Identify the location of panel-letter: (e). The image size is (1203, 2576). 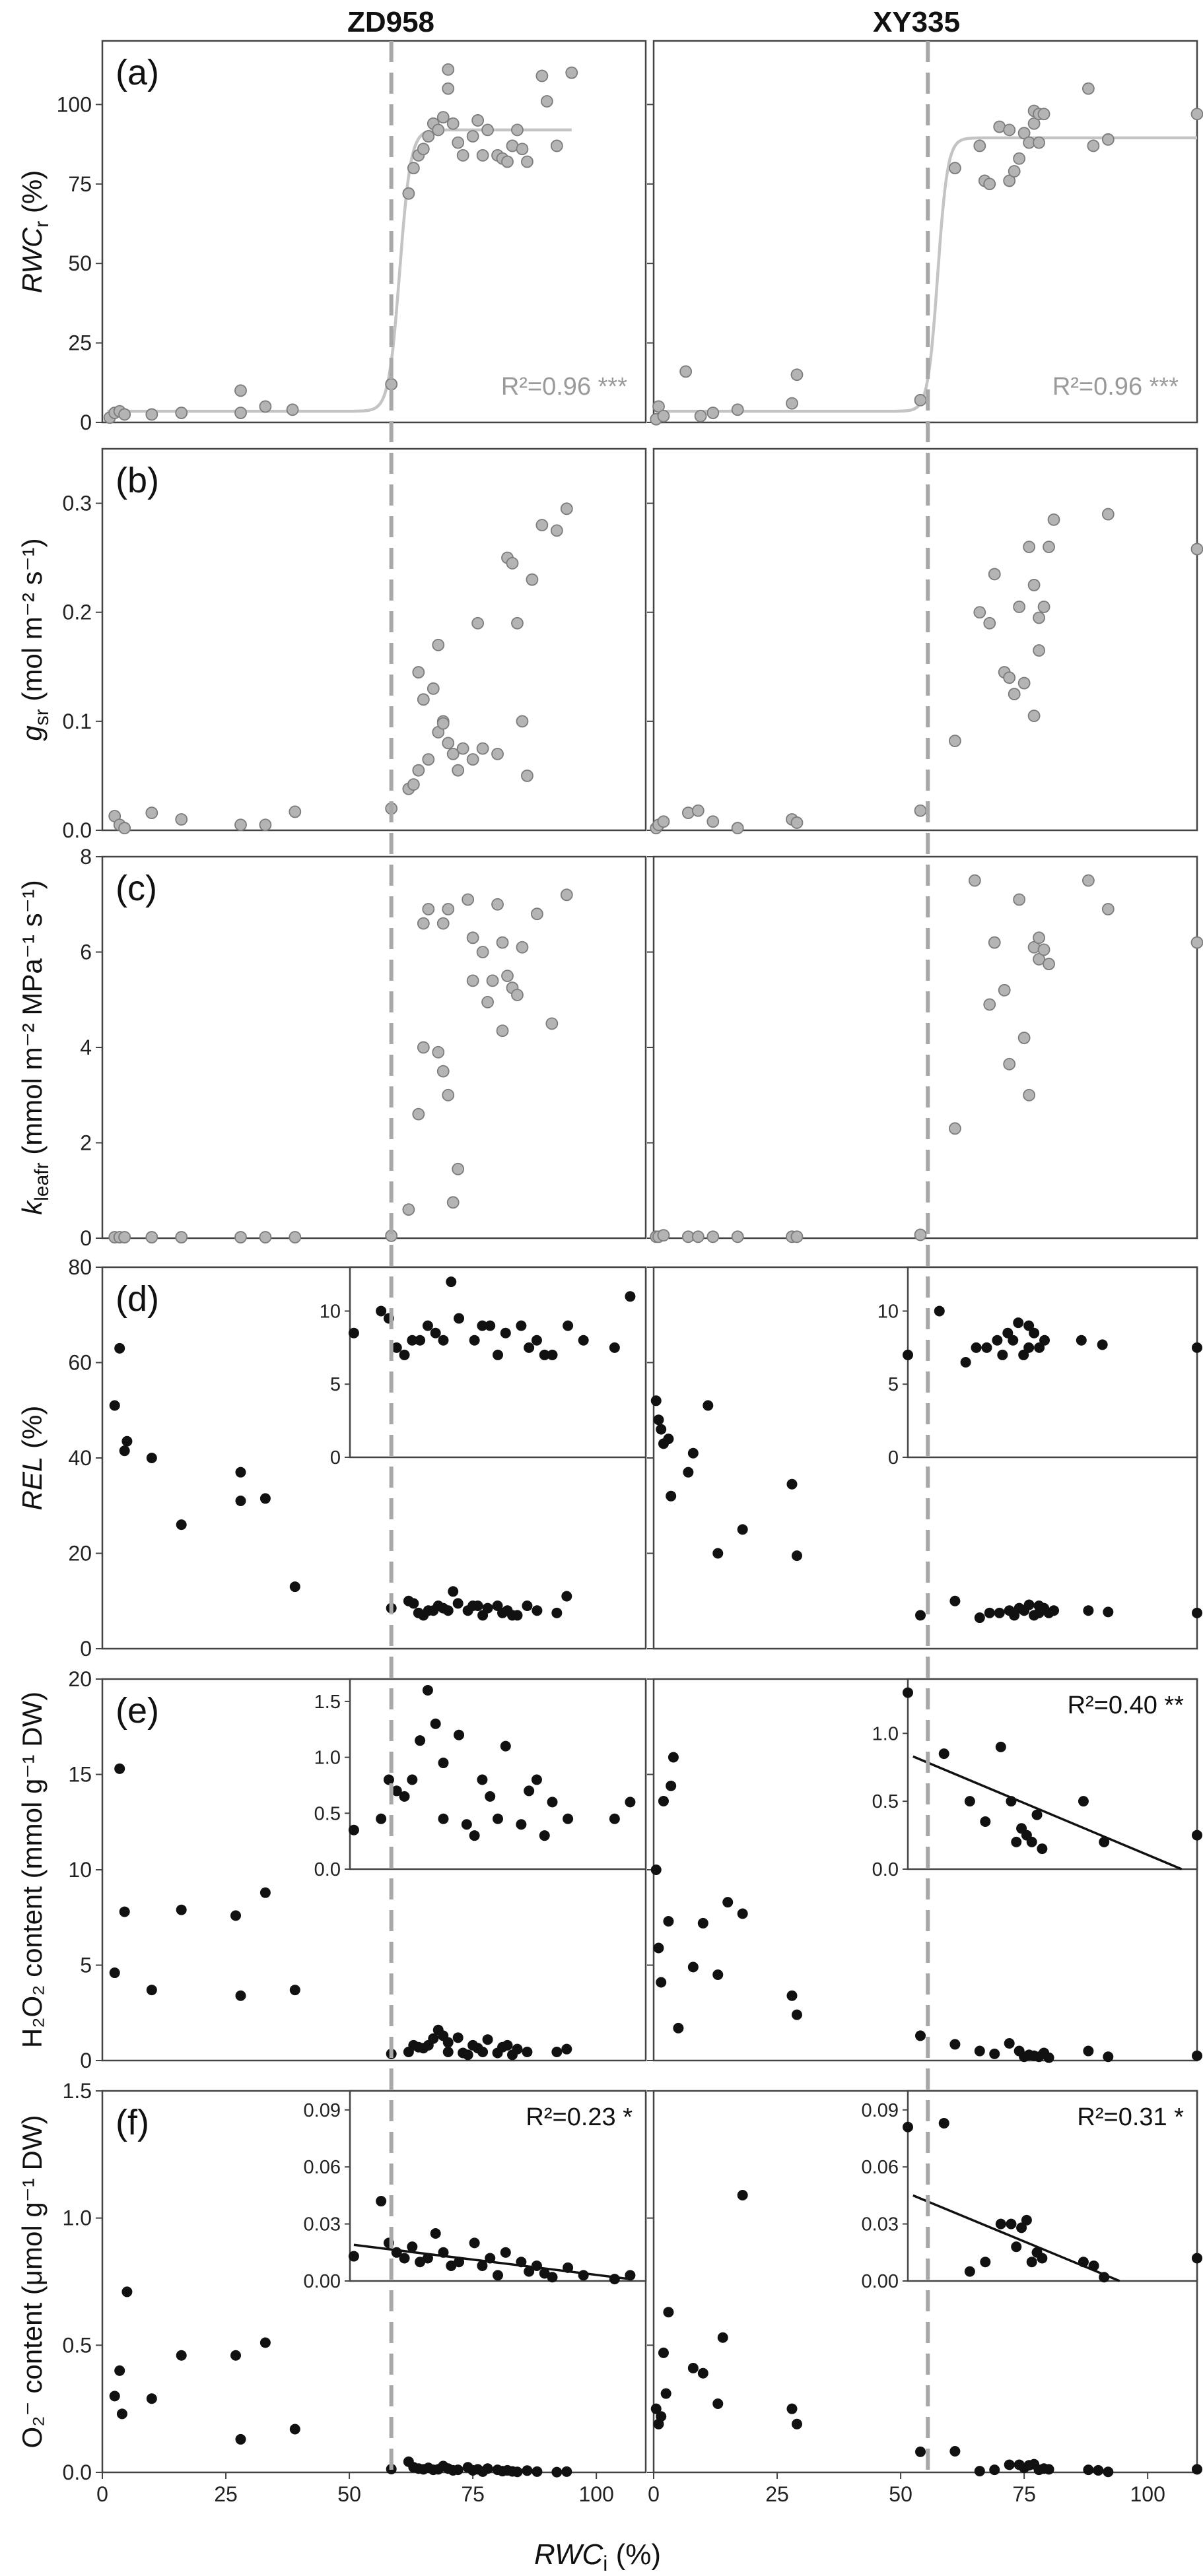
(137, 1711).